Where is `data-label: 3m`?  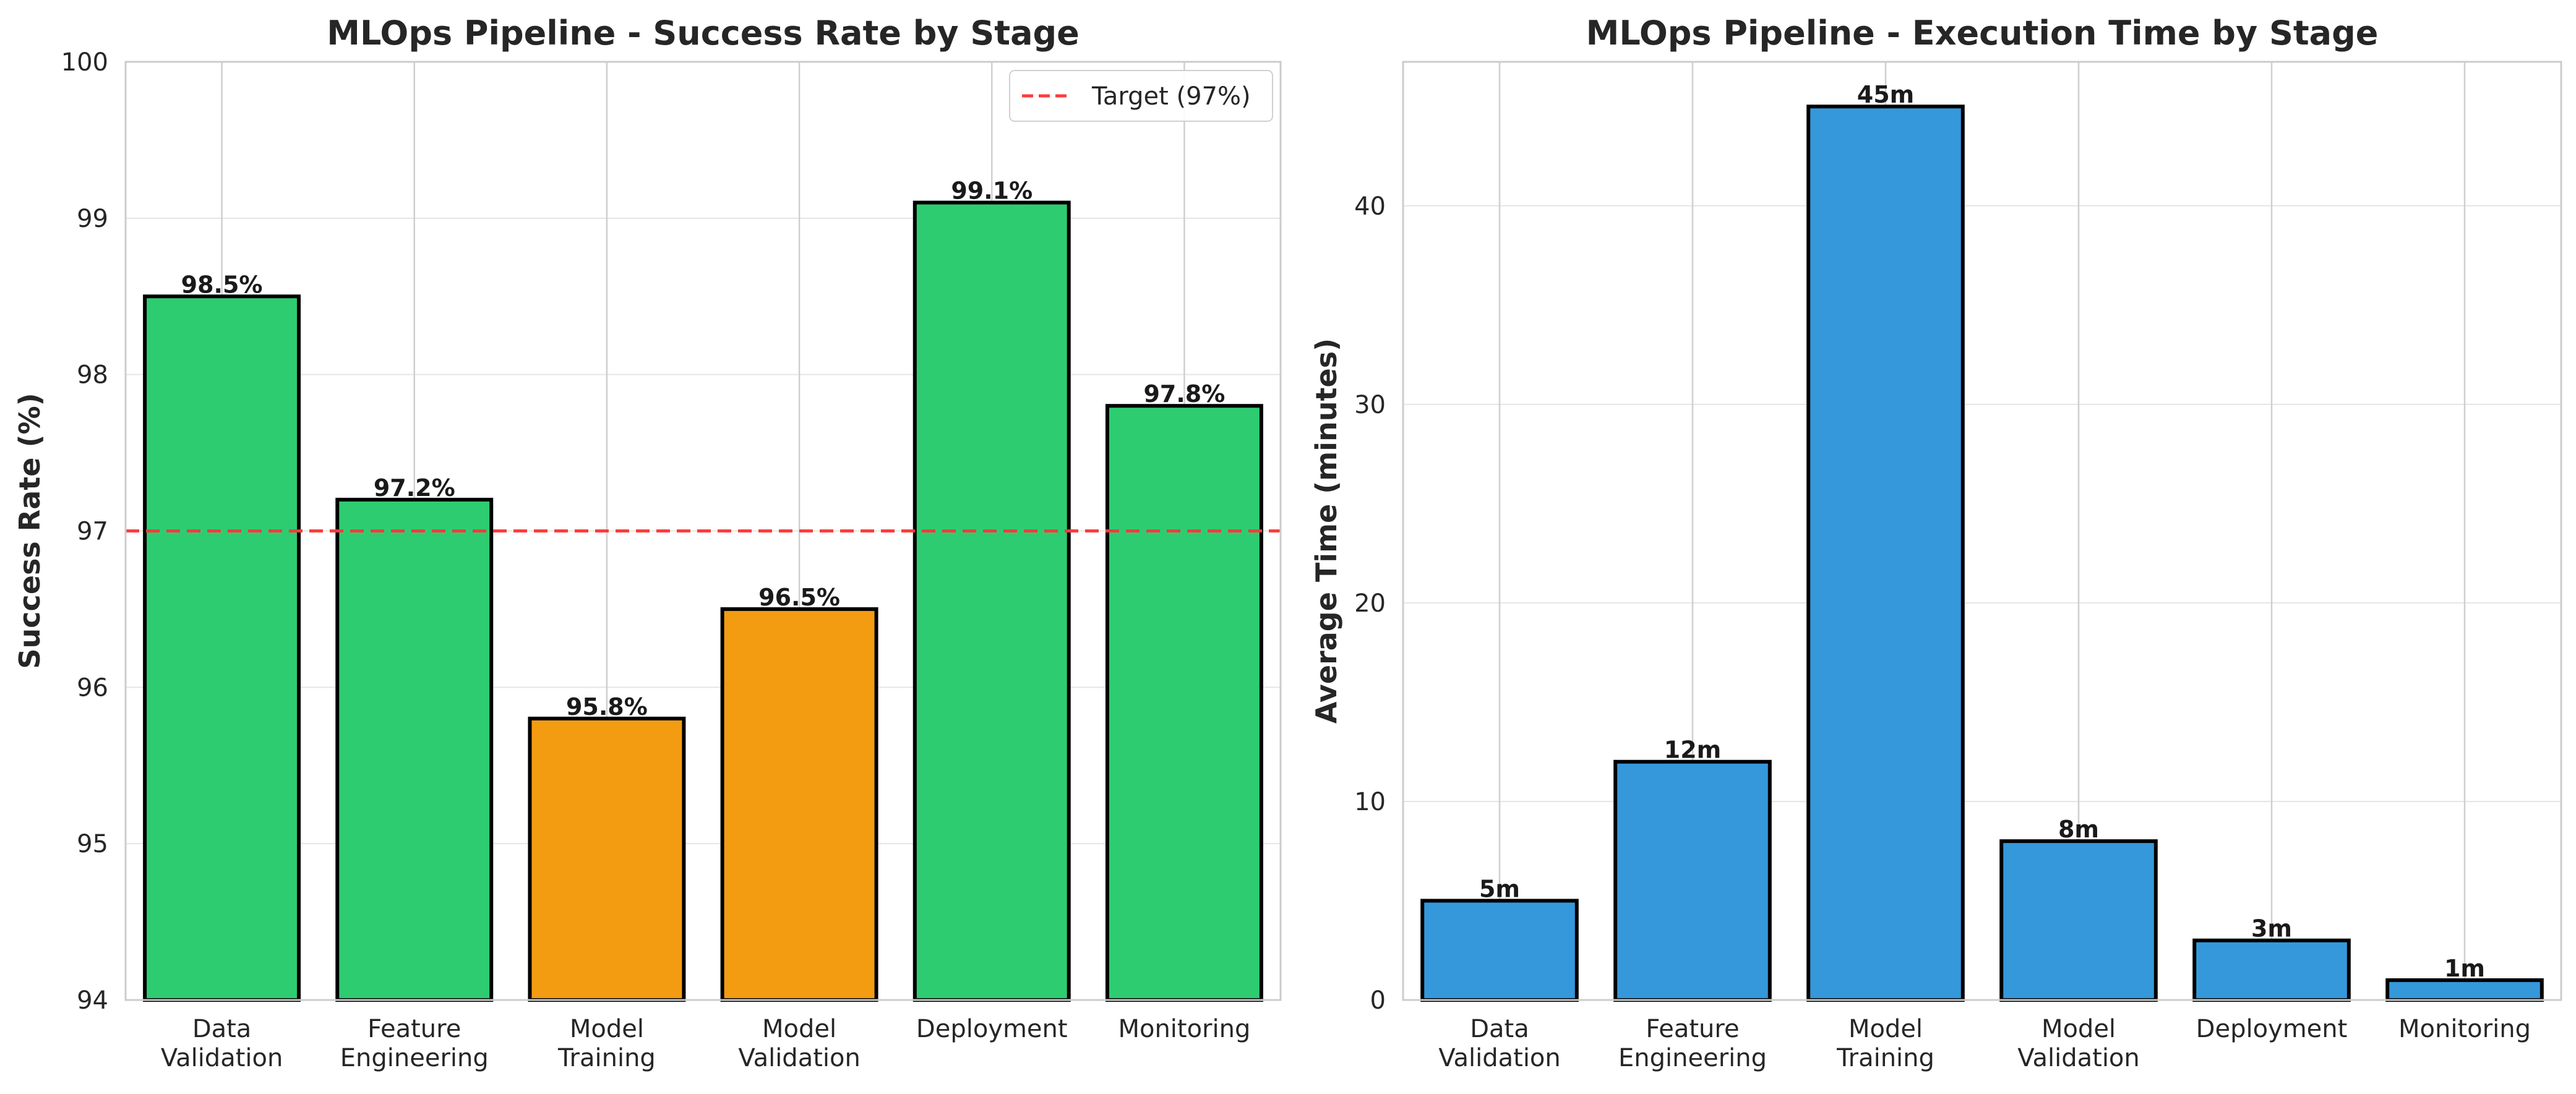 data-label: 3m is located at coordinates (2271, 928).